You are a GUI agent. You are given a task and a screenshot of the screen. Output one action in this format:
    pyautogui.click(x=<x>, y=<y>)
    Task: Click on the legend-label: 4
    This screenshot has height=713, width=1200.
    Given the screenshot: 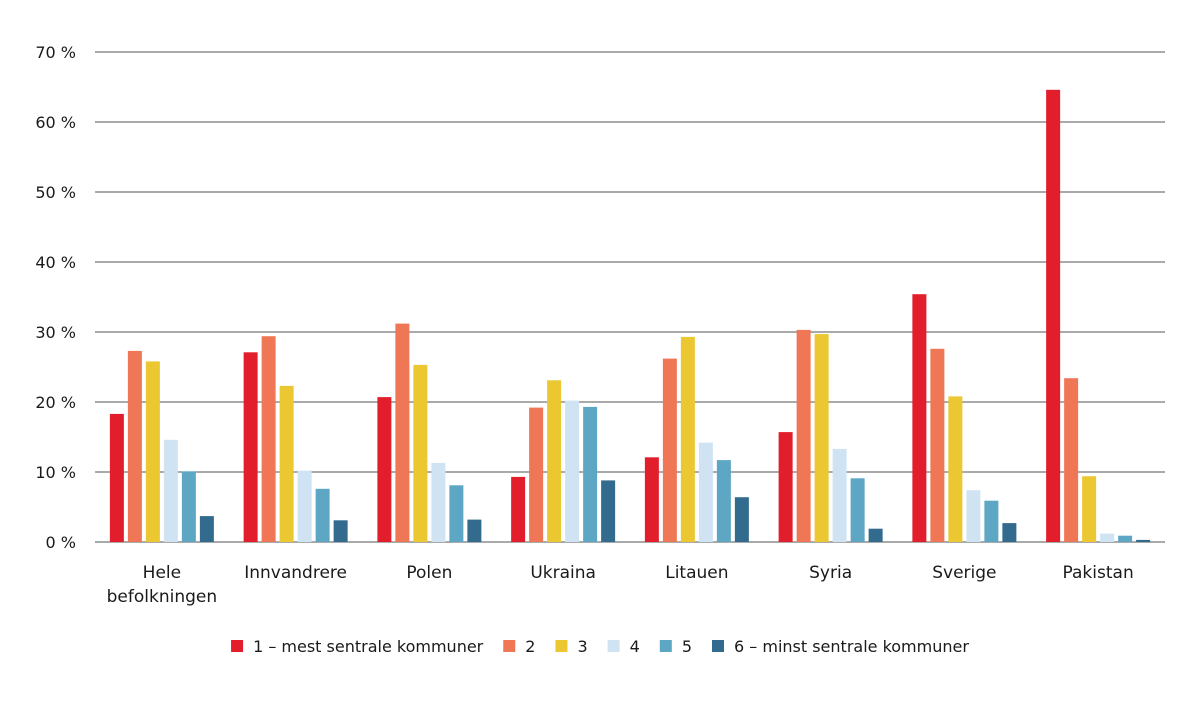 What is the action you would take?
    pyautogui.click(x=635, y=646)
    